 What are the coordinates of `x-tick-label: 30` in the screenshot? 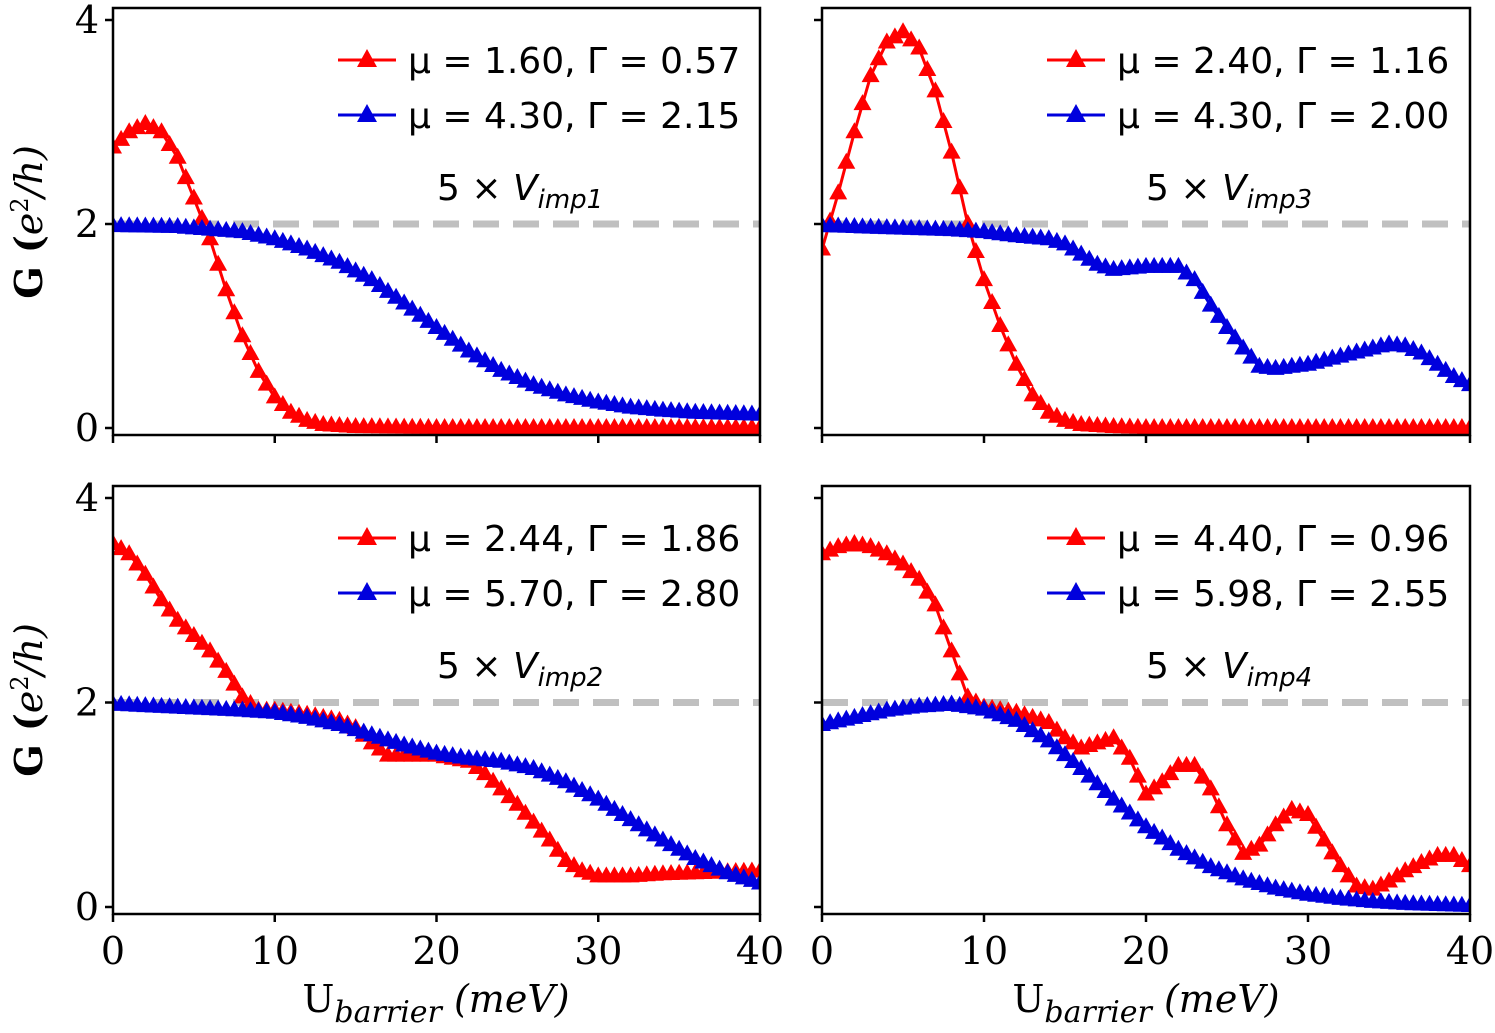 It's located at (598, 951).